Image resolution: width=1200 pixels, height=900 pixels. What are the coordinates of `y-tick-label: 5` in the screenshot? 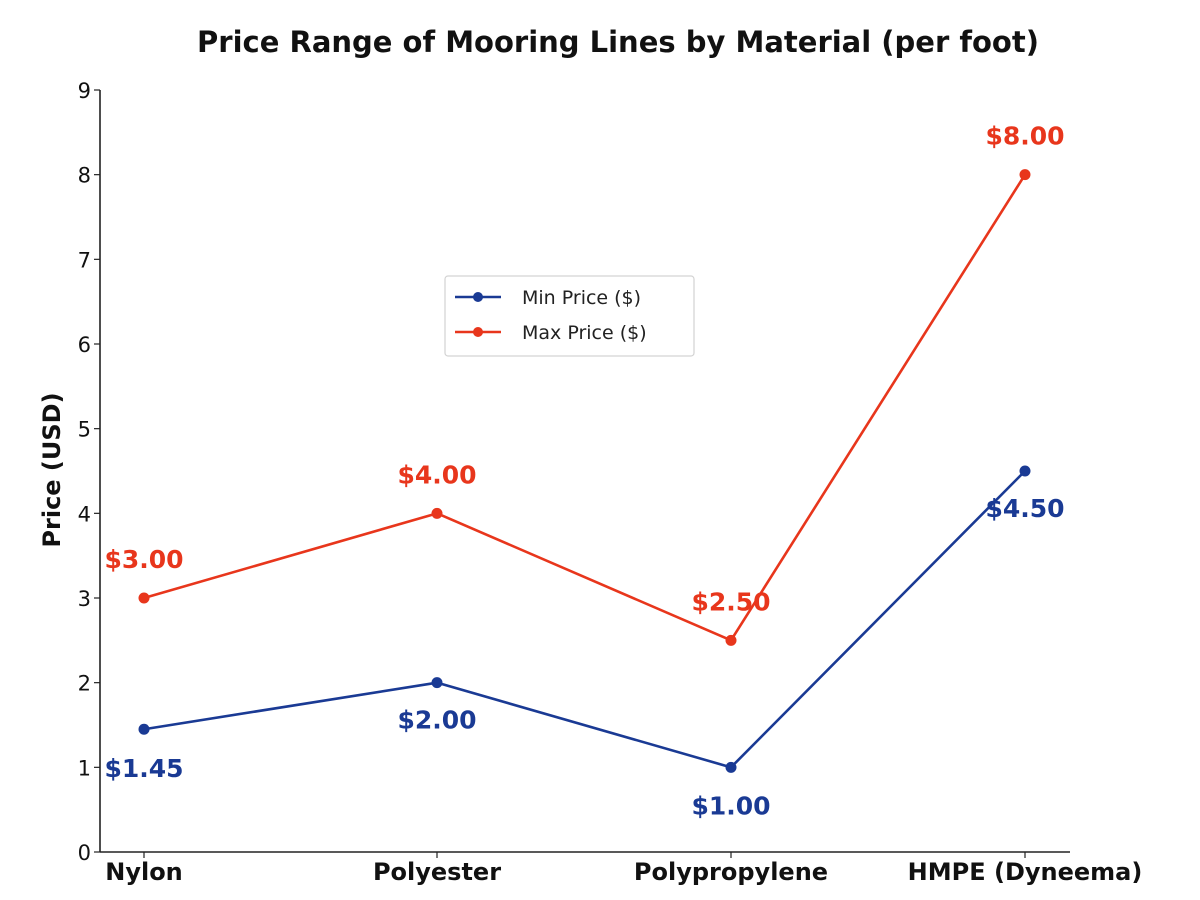 It's located at (84, 430).